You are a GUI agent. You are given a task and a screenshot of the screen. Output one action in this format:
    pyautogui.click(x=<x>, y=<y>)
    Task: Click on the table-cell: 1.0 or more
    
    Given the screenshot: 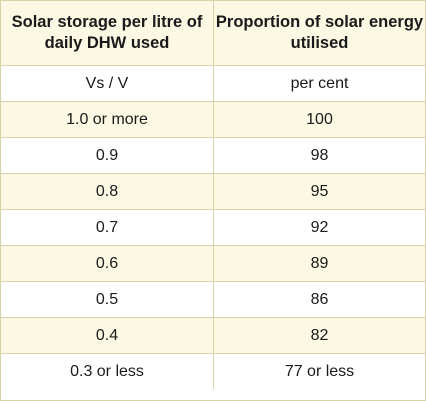 What is the action you would take?
    pyautogui.click(x=107, y=119)
    